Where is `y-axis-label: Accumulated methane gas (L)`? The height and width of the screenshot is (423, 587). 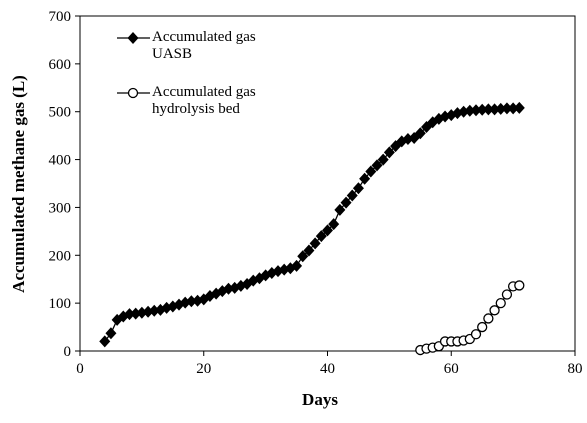 y-axis-label: Accumulated methane gas (L) is located at coordinates (18, 184).